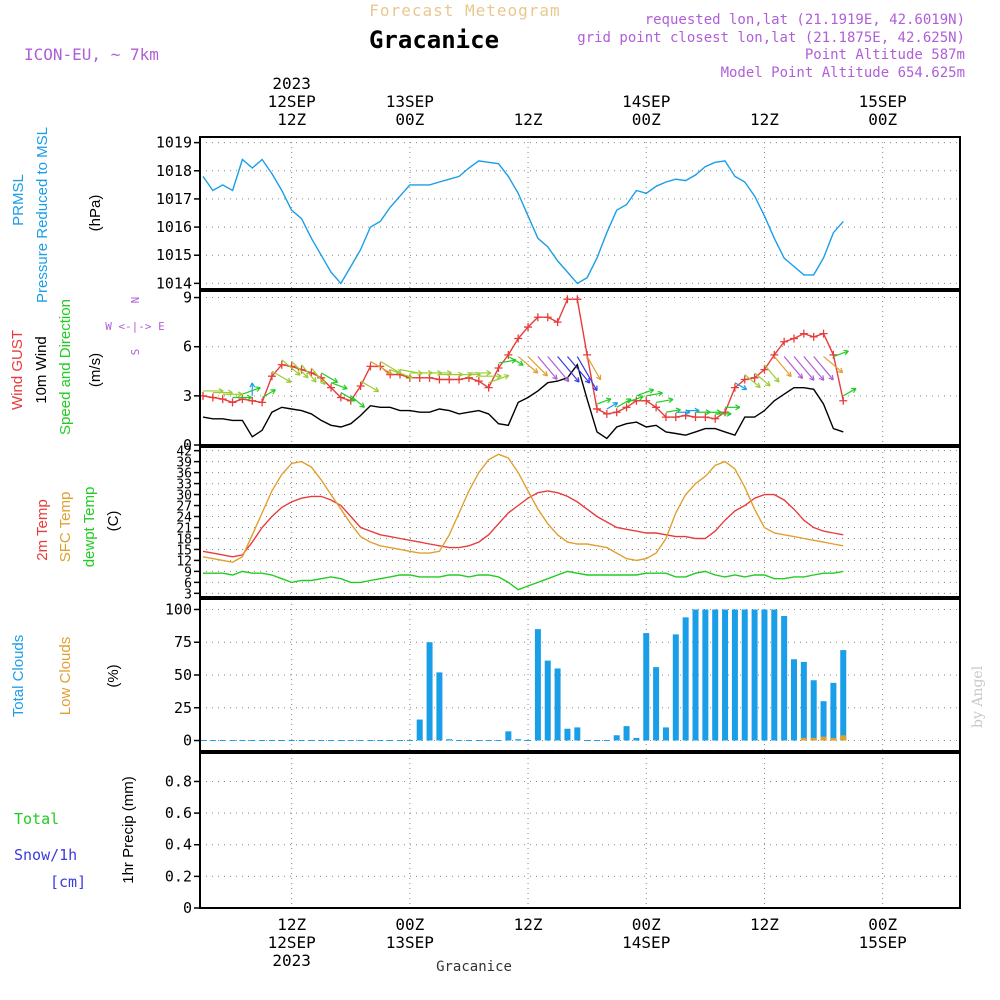  I want to click on footer-location: Gracanice, so click(474, 967).